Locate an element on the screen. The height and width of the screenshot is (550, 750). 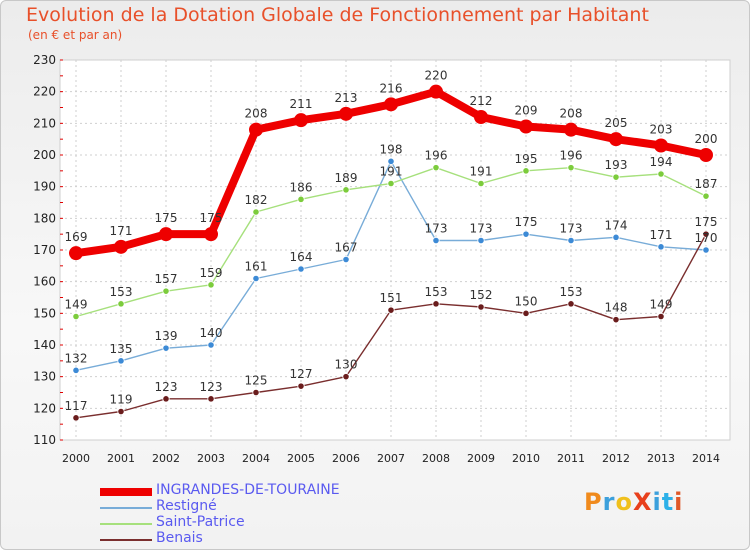
legend-label: INGRANDES-DE-TOURAINE is located at coordinates (248, 490).